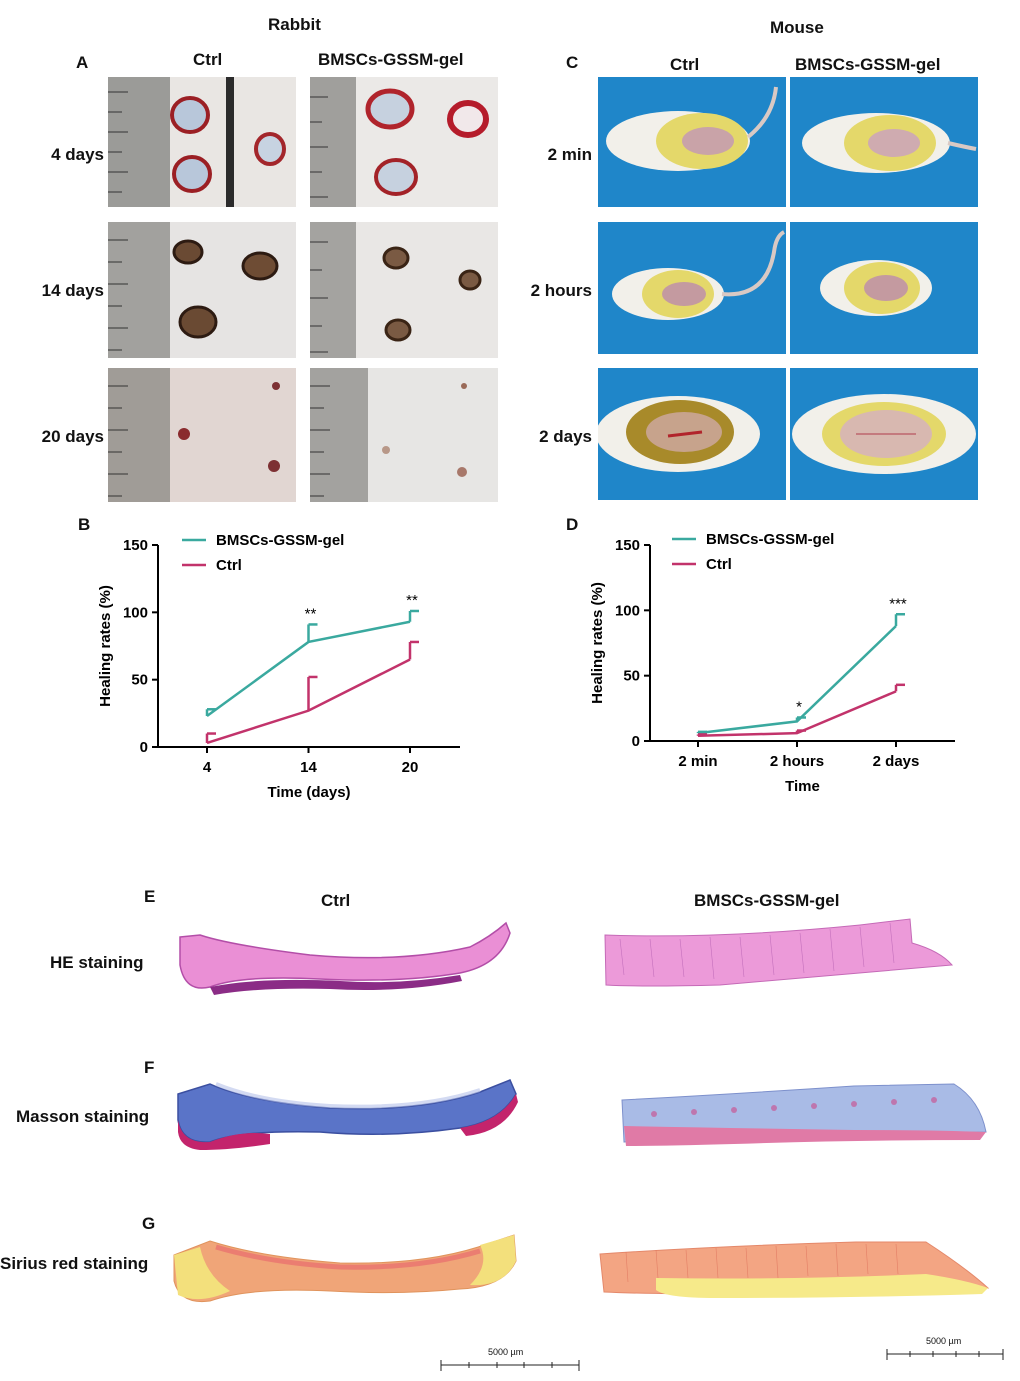  What do you see at coordinates (410, 767) in the screenshot?
I see `x-tick-label: 20` at bounding box center [410, 767].